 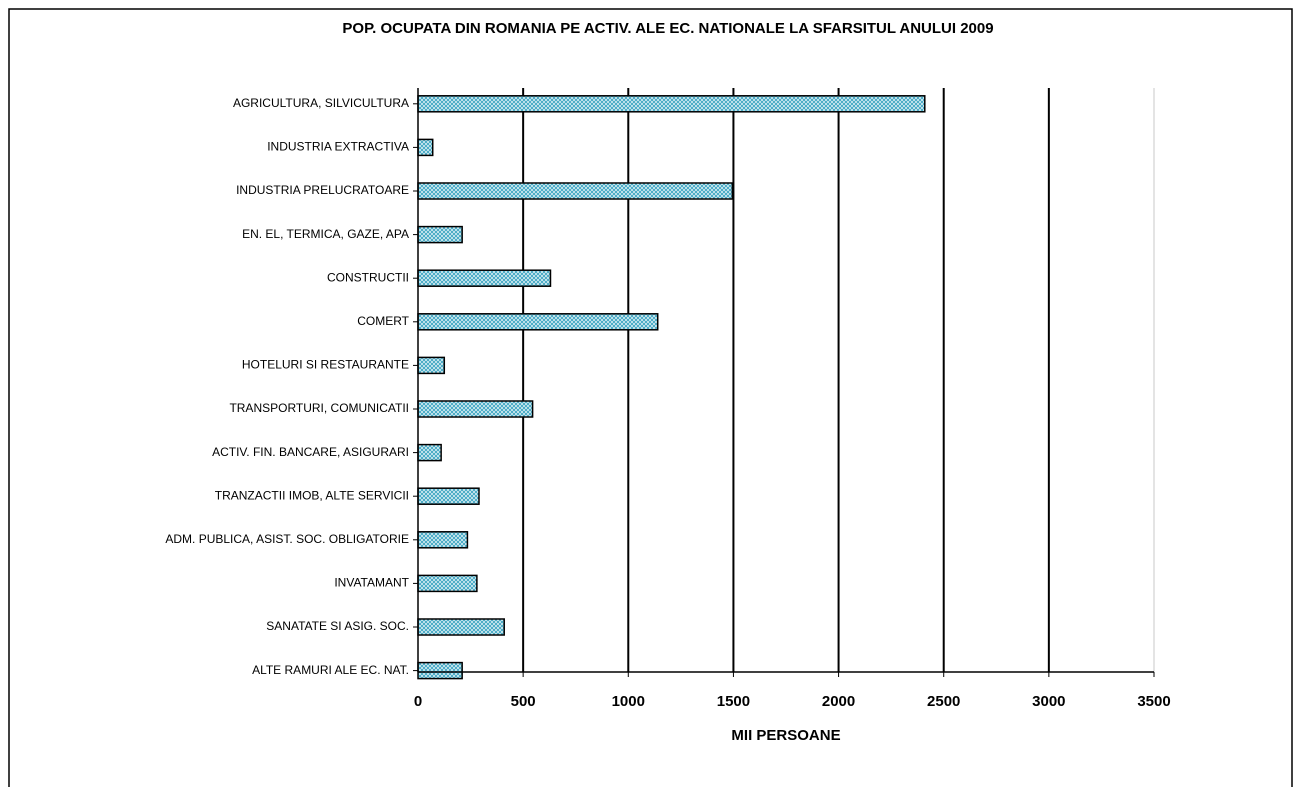 I want to click on y-tick-label: AGRICULTURA, SILVICULTURA, so click(x=321, y=103).